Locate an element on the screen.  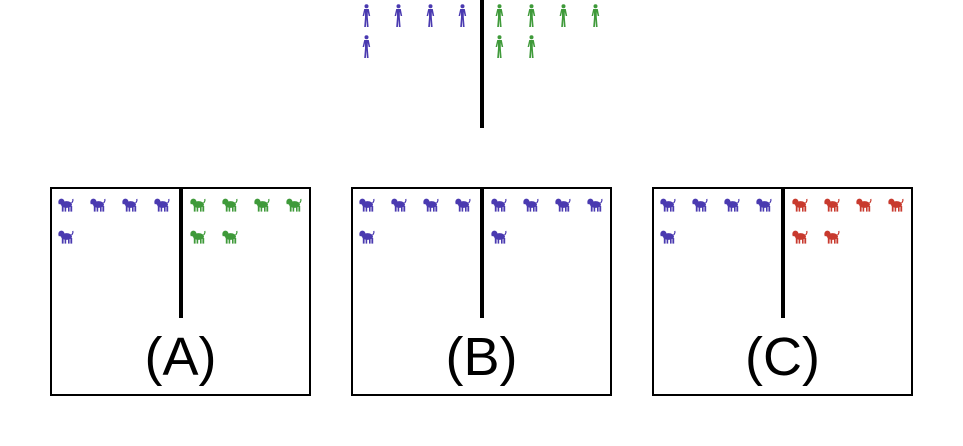
panel-c: (C) is located at coordinates (782, 291).